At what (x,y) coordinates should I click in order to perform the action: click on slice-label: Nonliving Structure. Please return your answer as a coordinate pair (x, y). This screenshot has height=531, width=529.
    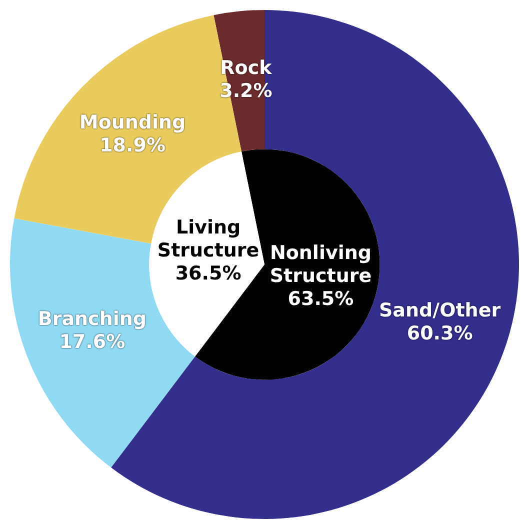
    Looking at the image, I should click on (321, 265).